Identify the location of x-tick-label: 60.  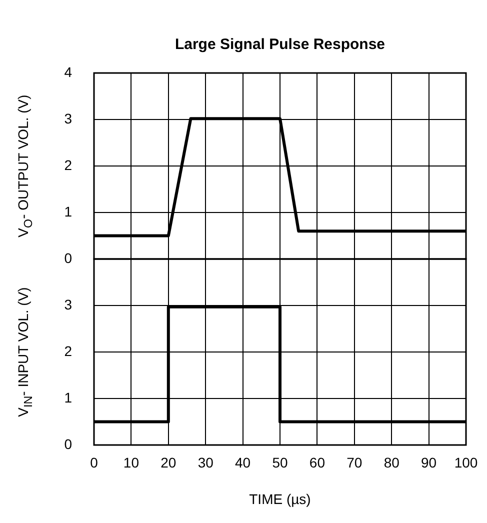
(317, 462).